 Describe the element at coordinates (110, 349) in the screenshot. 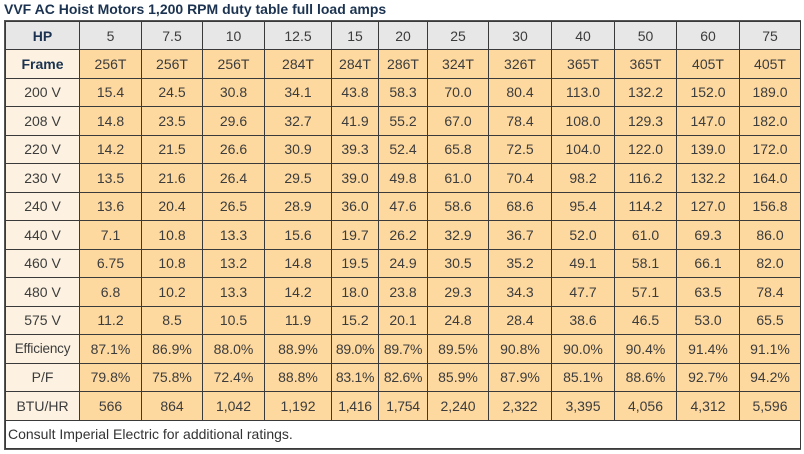

I see `table-cell: 87.1%` at that location.